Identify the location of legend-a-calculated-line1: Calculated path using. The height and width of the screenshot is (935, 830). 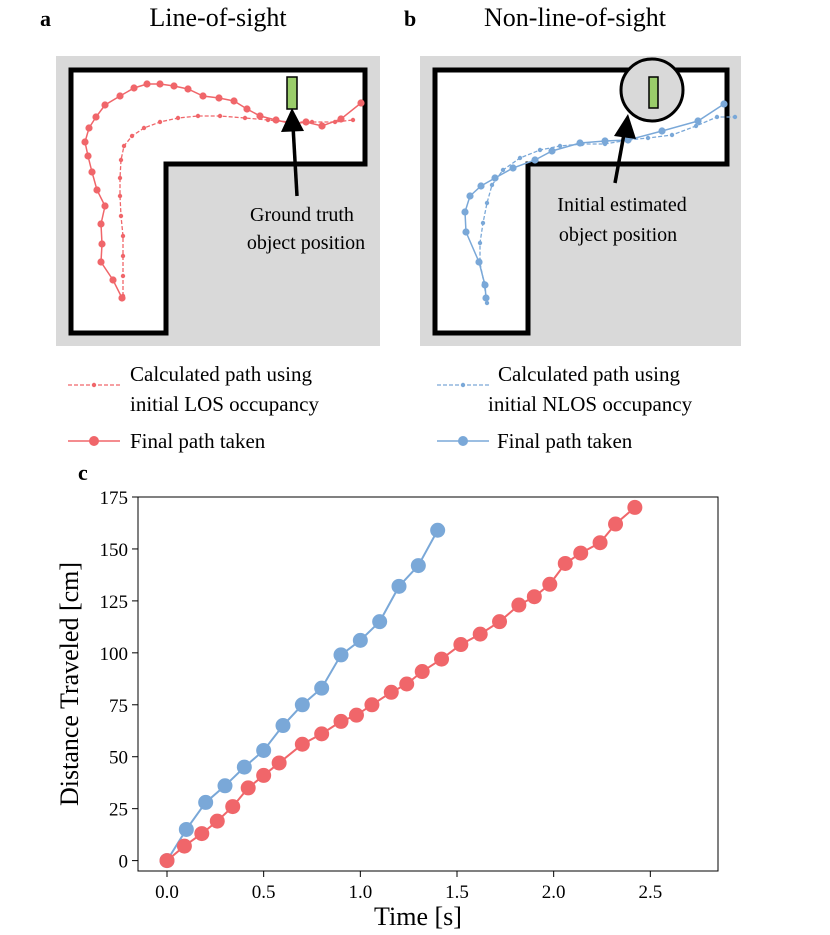
(221, 374).